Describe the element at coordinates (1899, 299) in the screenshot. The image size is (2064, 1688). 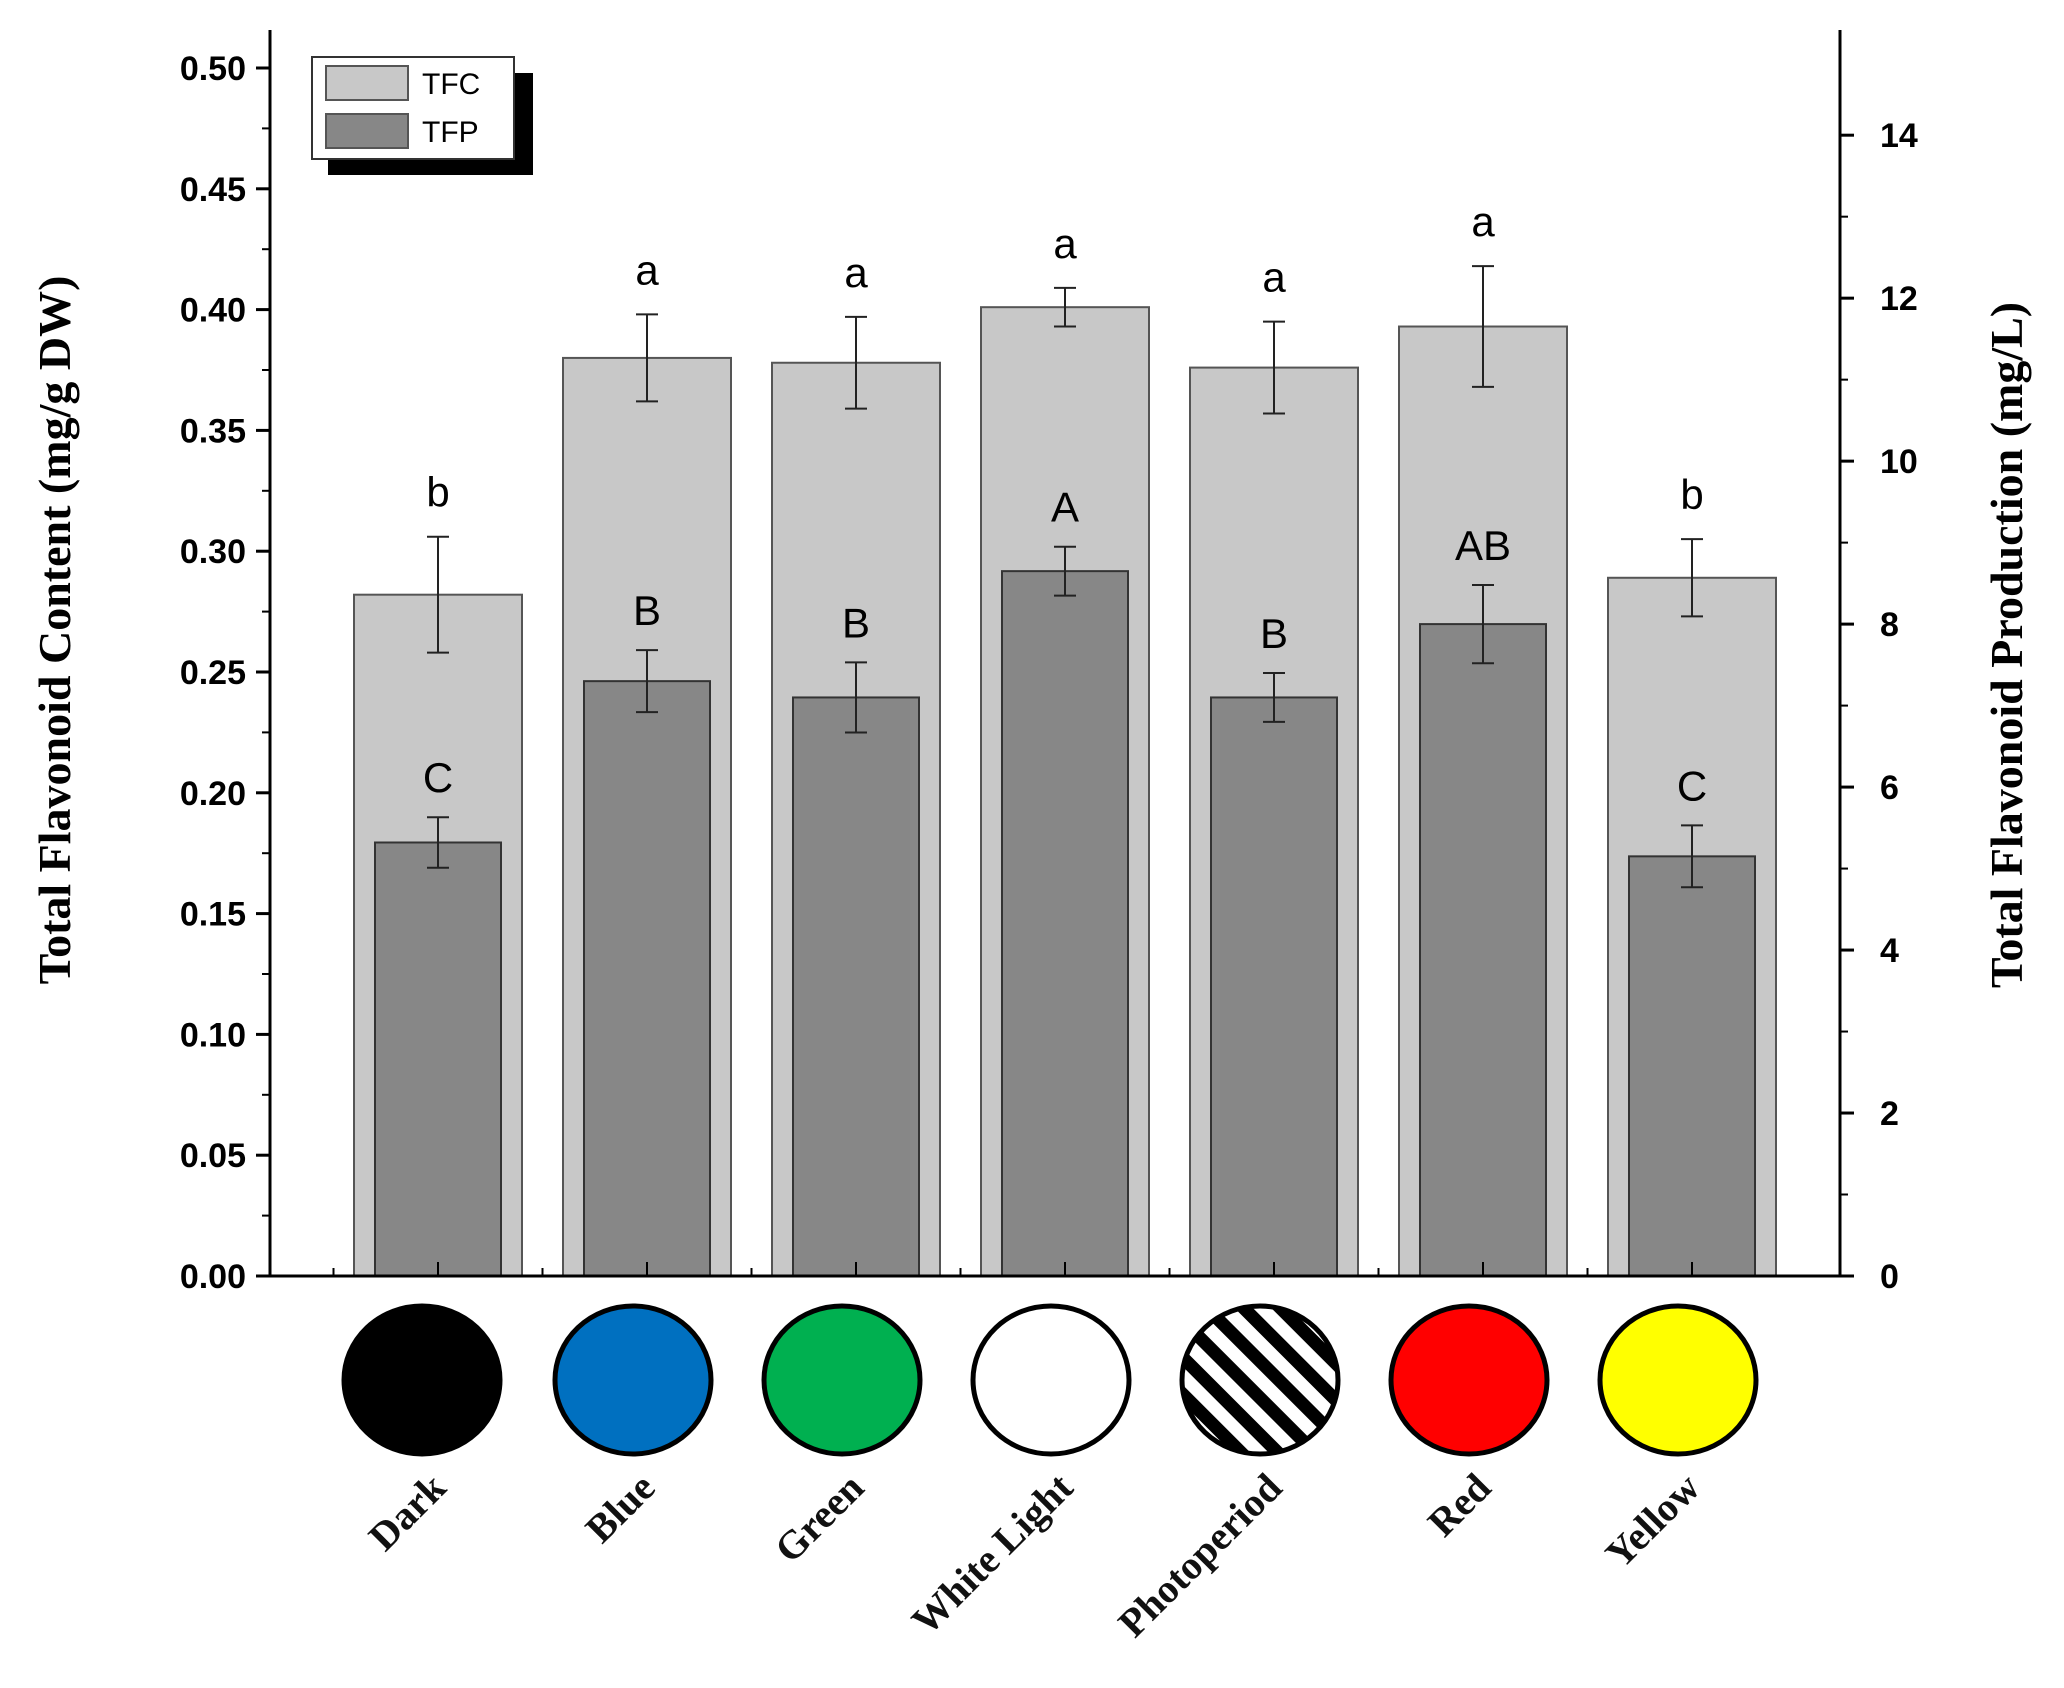
I see `right-tick-label: 12` at that location.